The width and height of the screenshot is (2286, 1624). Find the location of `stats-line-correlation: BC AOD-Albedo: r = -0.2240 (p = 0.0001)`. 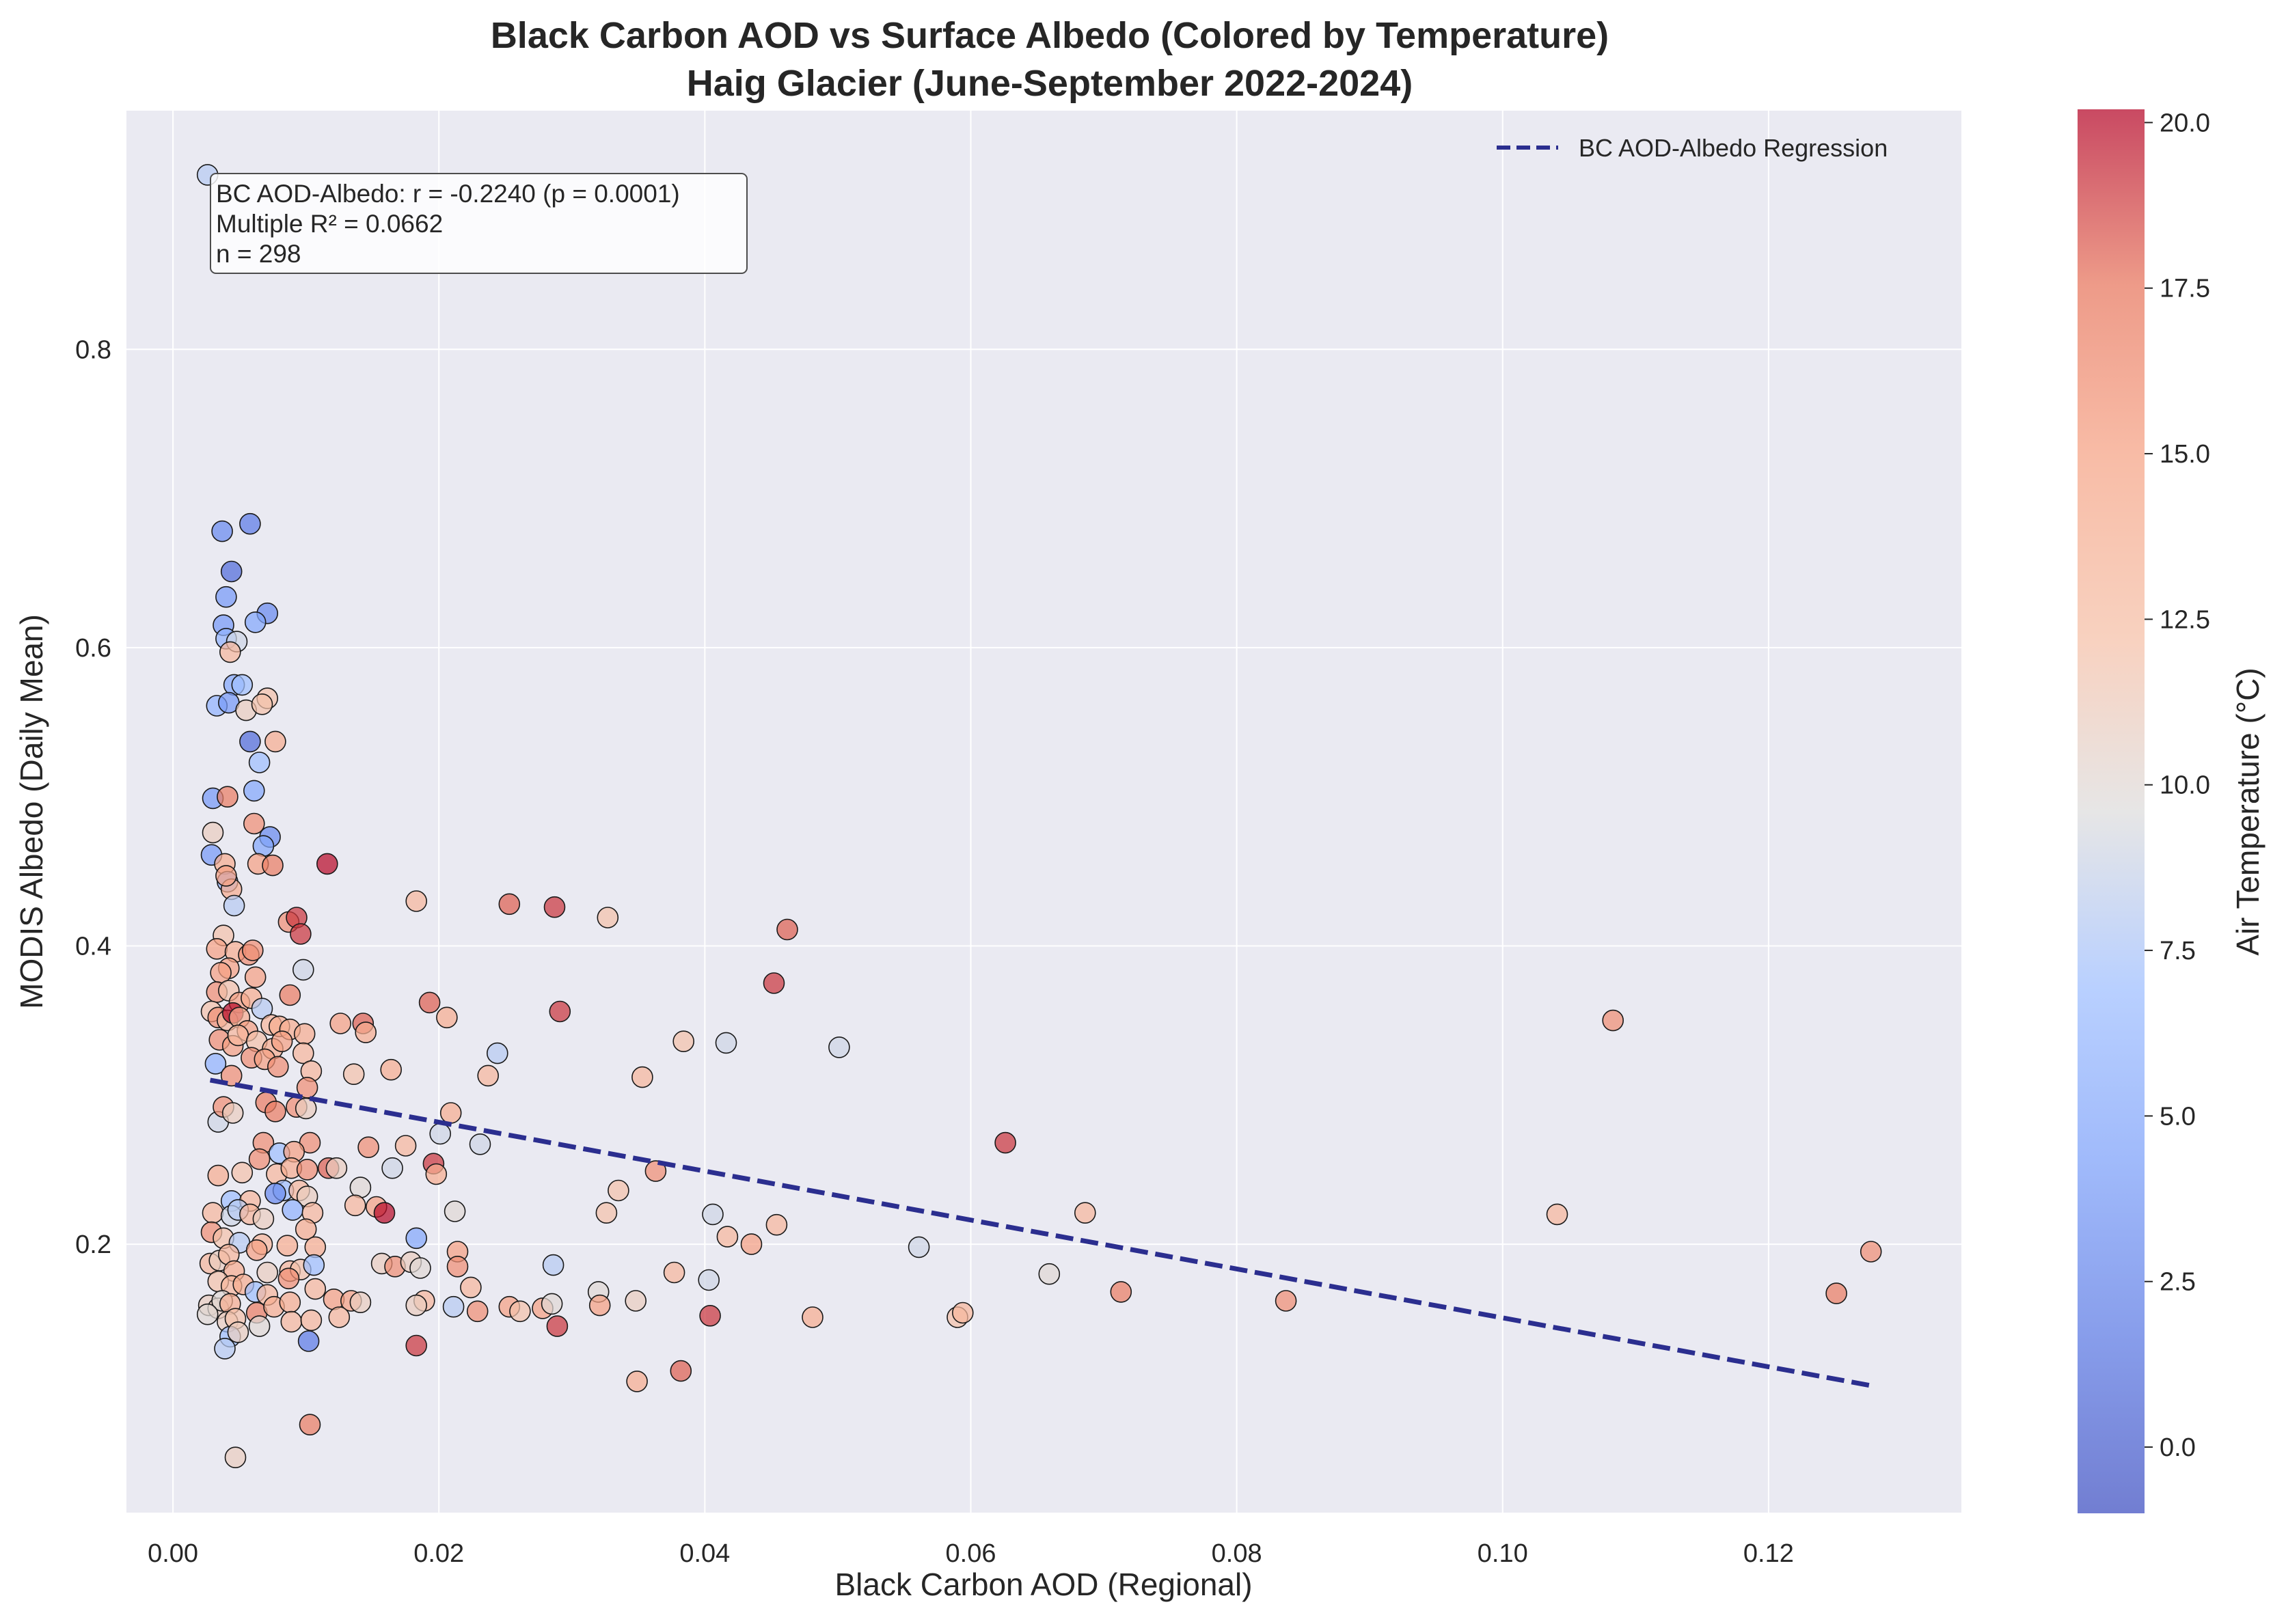

stats-line-correlation: BC AOD-Albedo: r = -0.2240 (p = 0.0001) is located at coordinates (448, 194).